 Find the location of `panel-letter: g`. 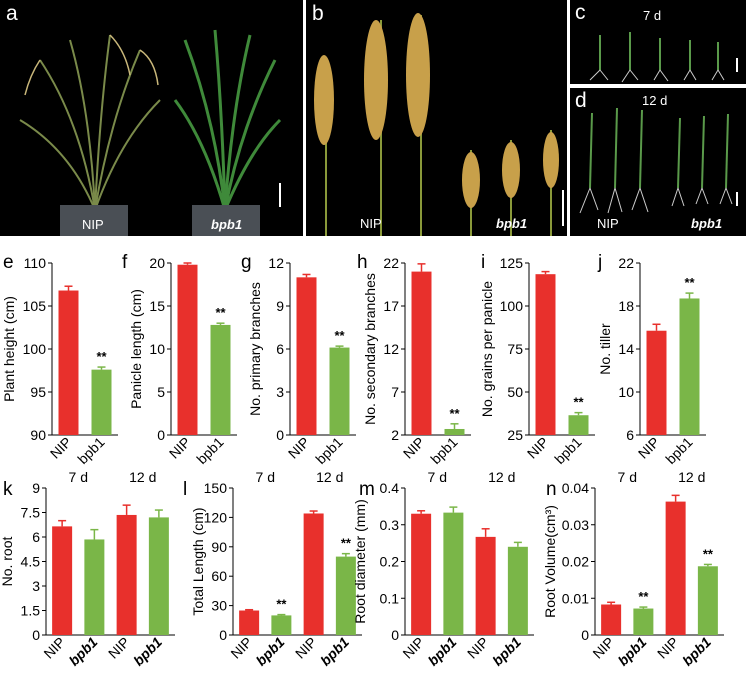

panel-letter: g is located at coordinates (246, 262).